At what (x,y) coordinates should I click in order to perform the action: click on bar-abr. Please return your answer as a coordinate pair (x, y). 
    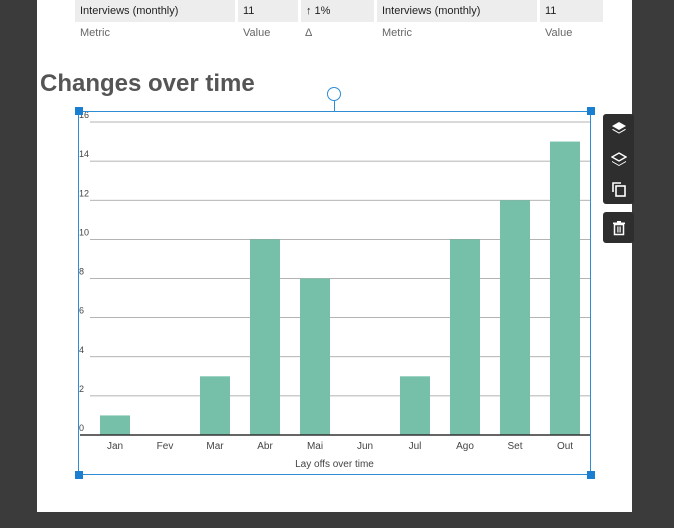
    Looking at the image, I should click on (265, 337).